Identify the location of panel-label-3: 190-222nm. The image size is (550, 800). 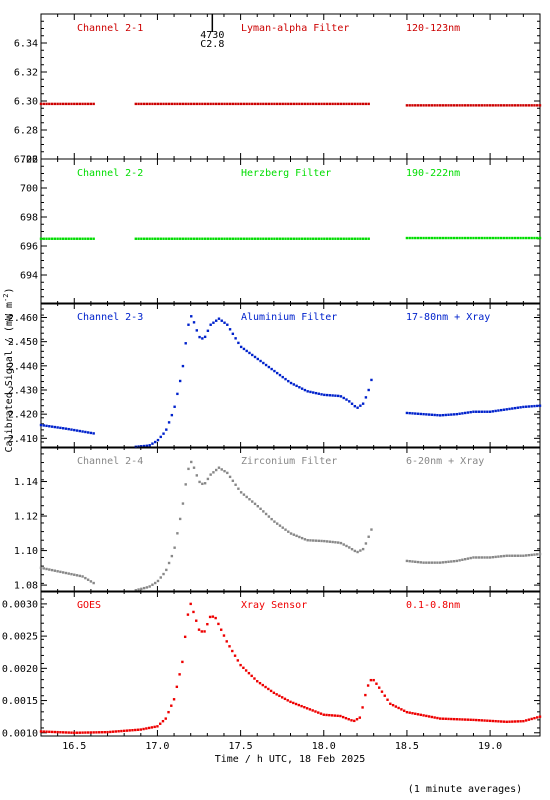
(433, 173).